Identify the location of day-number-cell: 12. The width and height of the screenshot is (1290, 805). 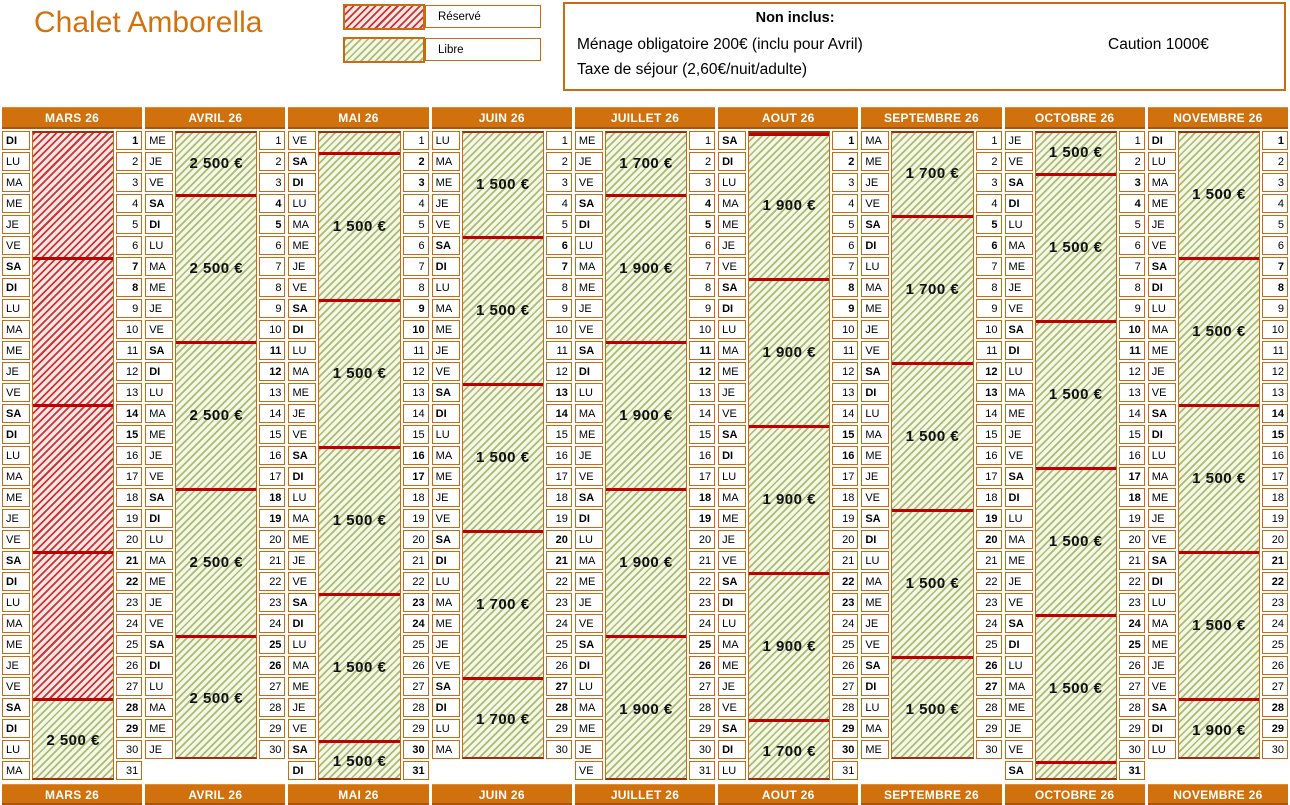
(129, 371).